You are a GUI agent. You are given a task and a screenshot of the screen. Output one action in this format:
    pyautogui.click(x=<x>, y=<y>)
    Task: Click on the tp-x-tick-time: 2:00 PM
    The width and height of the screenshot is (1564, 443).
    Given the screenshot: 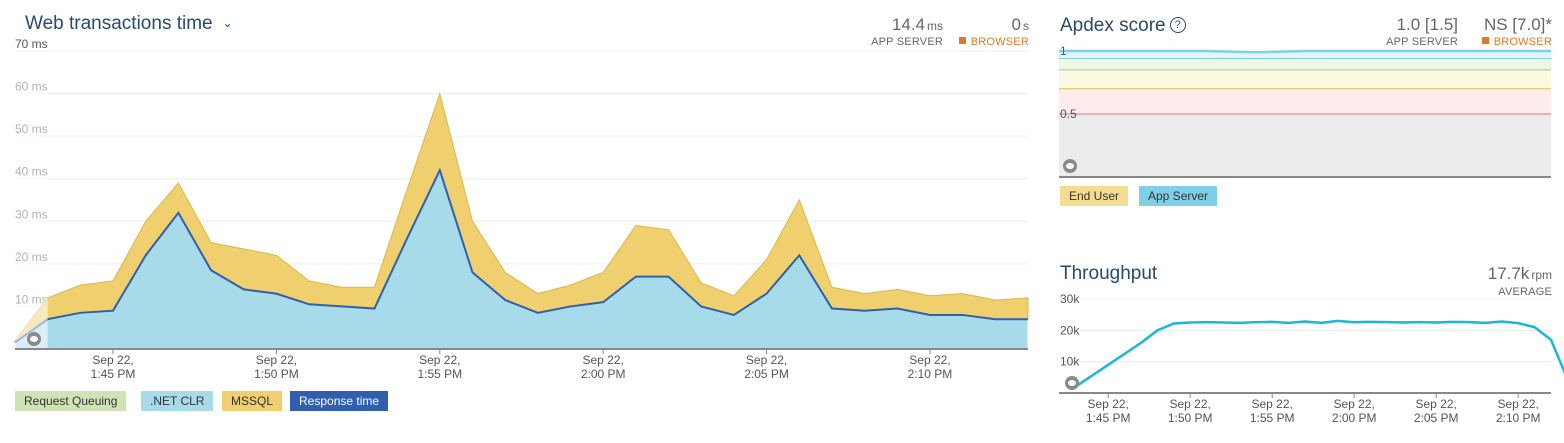 What is the action you would take?
    pyautogui.click(x=1354, y=418)
    